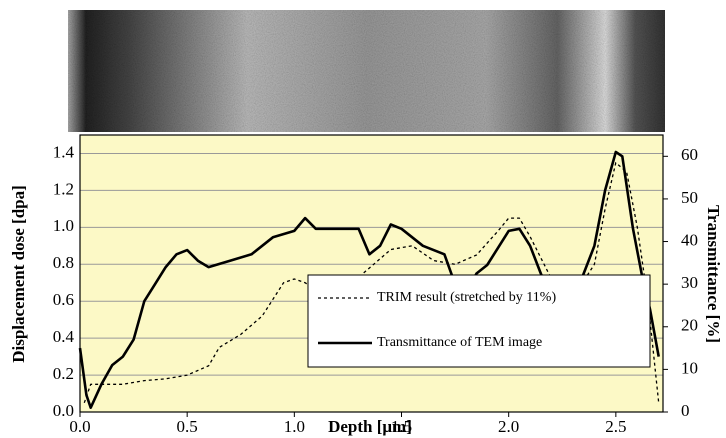 Image resolution: width=726 pixels, height=438 pixels. I want to click on y2-axis-title: Transmittance [%], so click(713, 274).